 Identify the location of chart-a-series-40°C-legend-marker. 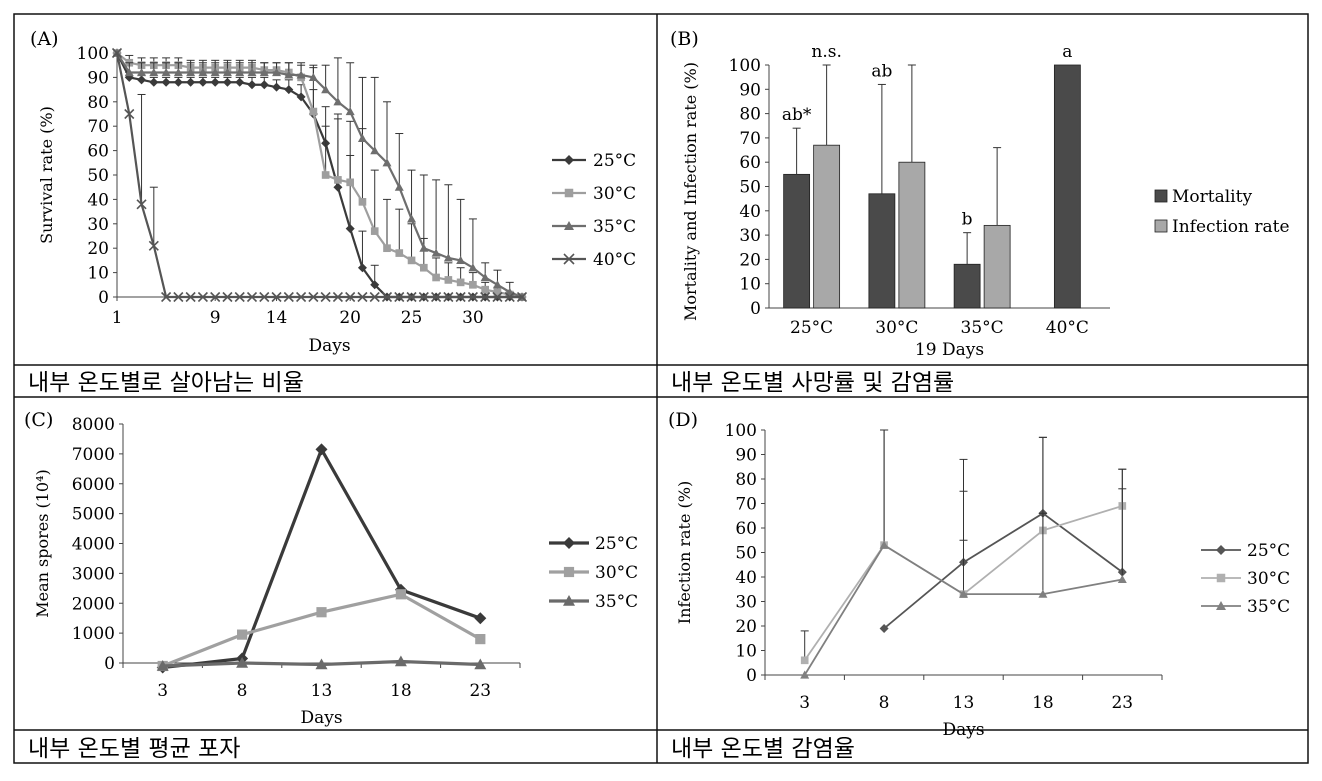
(569, 259).